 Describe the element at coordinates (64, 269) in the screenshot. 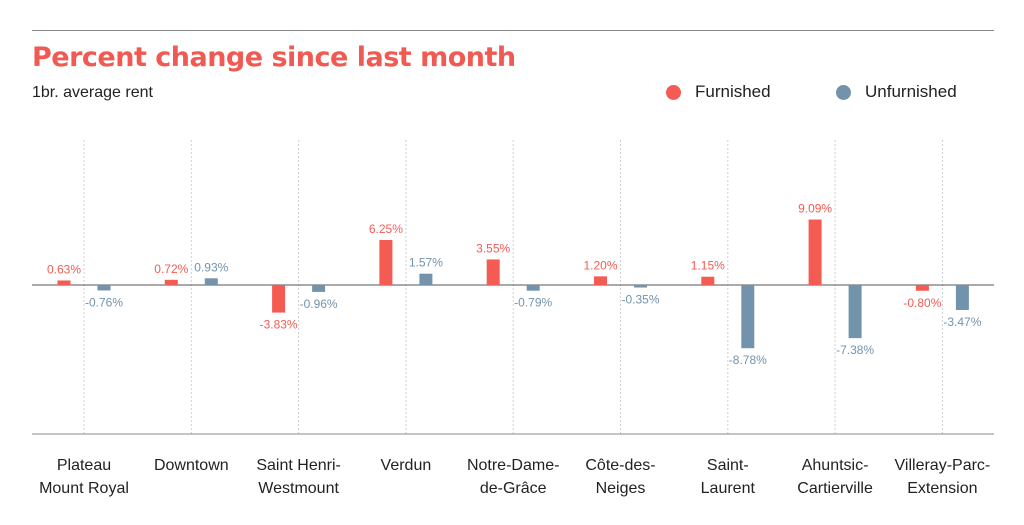

I see `data-label-furnished: 0.63%` at that location.